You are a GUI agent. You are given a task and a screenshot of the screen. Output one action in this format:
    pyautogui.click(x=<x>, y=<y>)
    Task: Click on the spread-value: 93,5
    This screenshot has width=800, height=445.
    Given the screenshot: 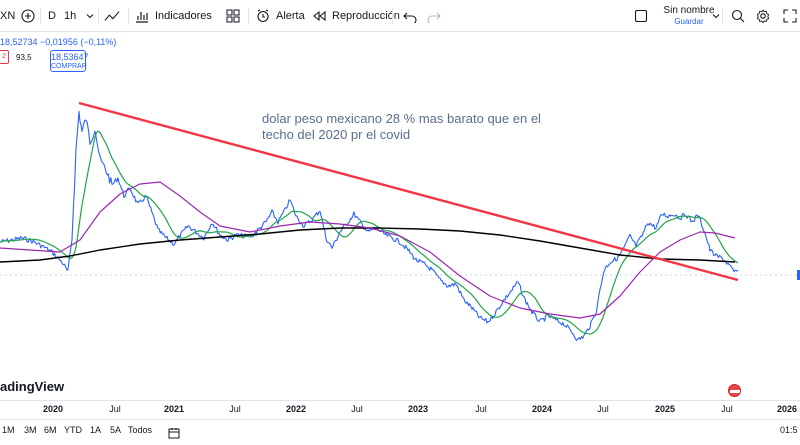 What is the action you would take?
    pyautogui.click(x=24, y=57)
    